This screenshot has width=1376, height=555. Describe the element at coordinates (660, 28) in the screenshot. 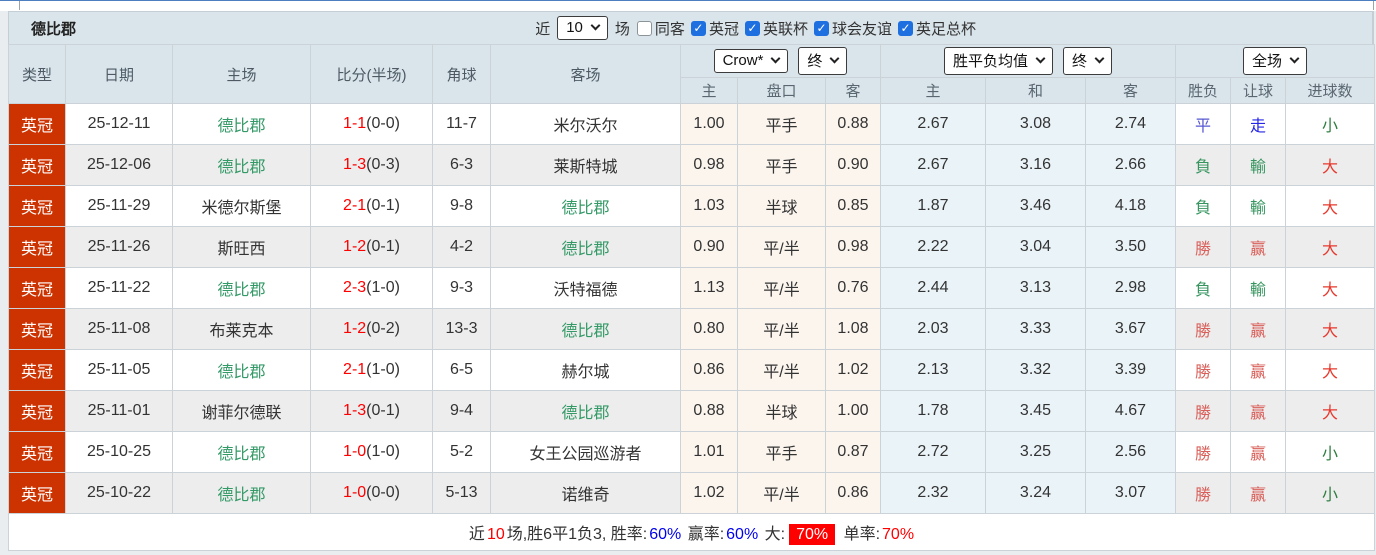

I see `filter-checkbox-同客: 同客` at that location.